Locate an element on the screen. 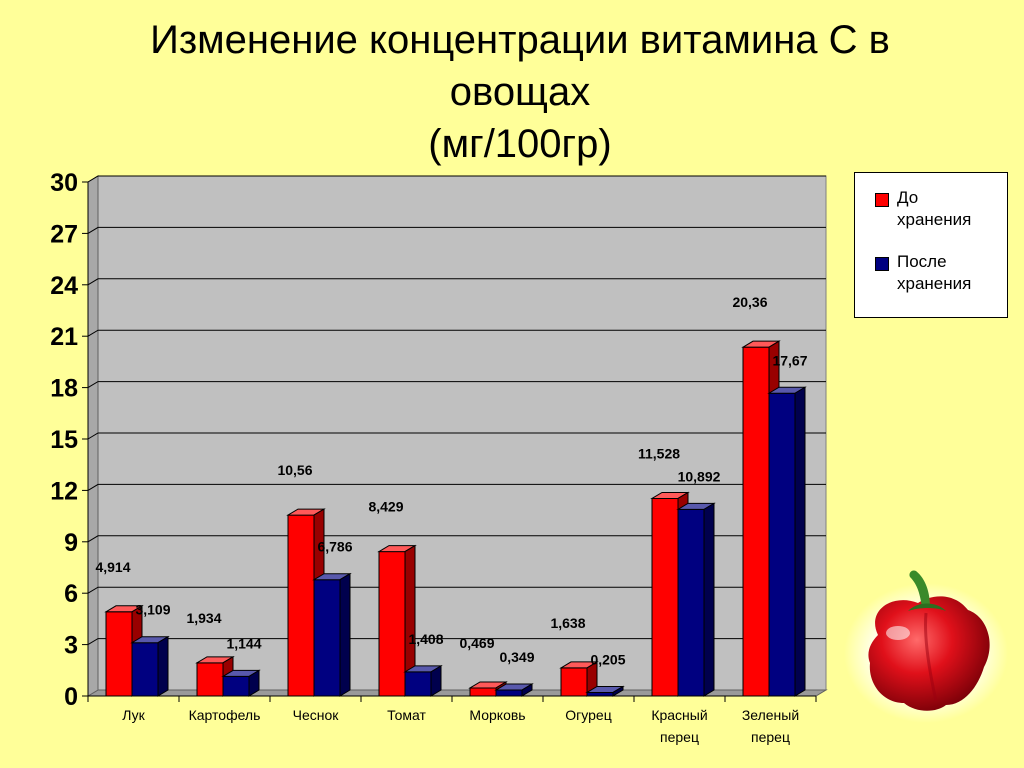 This screenshot has height=768, width=1024. data-label: 1,408 is located at coordinates (425, 639).